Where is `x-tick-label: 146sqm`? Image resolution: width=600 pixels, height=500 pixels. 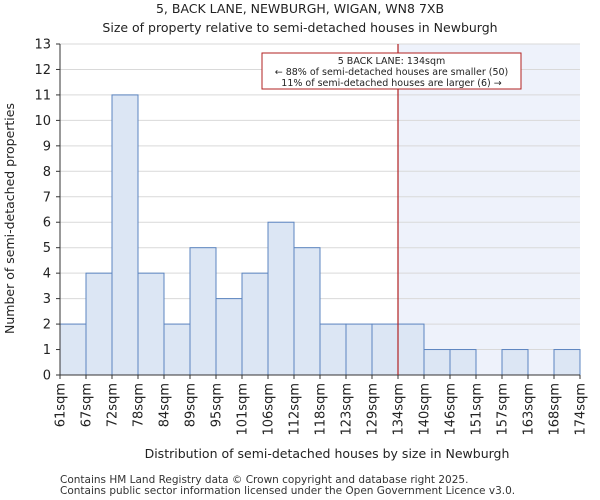 x-tick-label: 146sqm is located at coordinates (451, 409).